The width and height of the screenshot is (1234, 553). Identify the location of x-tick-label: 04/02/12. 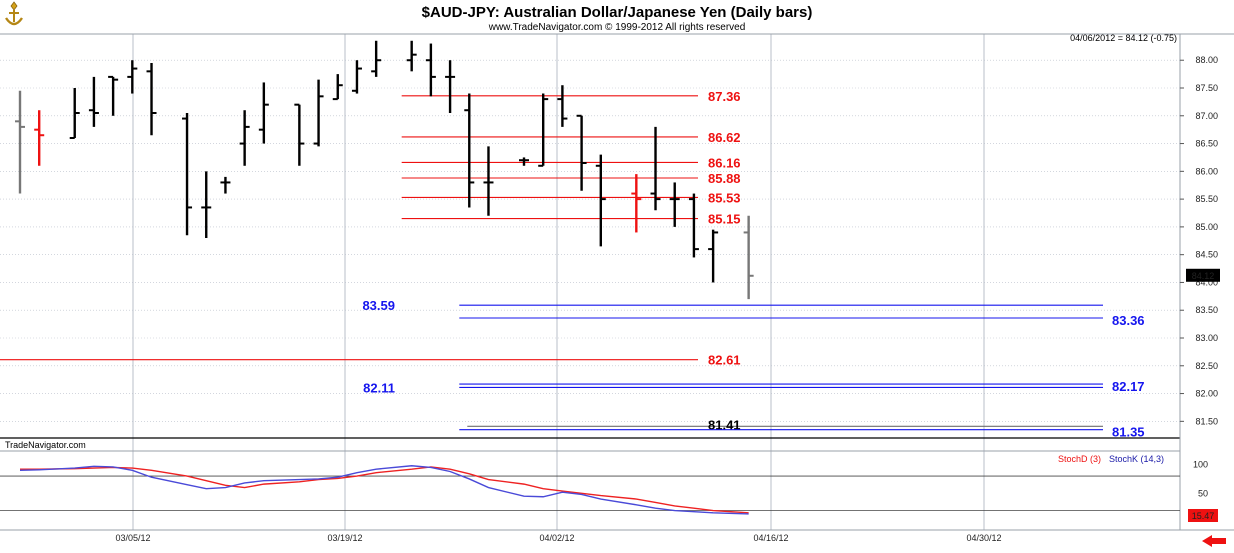
(556, 538).